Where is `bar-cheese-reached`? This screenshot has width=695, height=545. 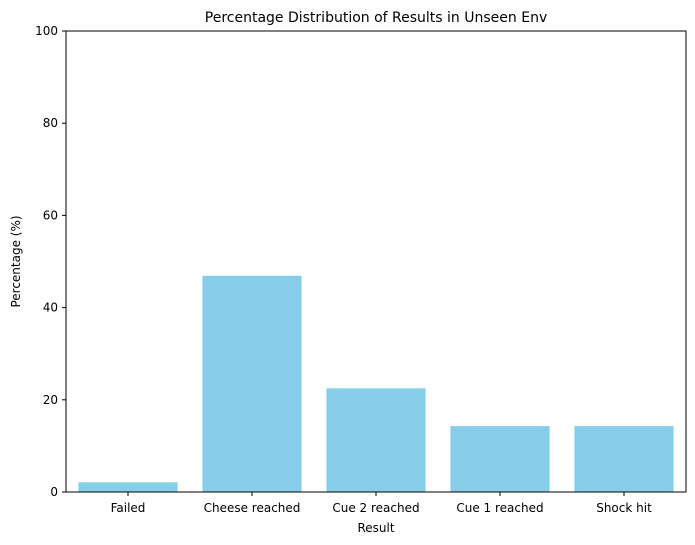 bar-cheese-reached is located at coordinates (252, 383).